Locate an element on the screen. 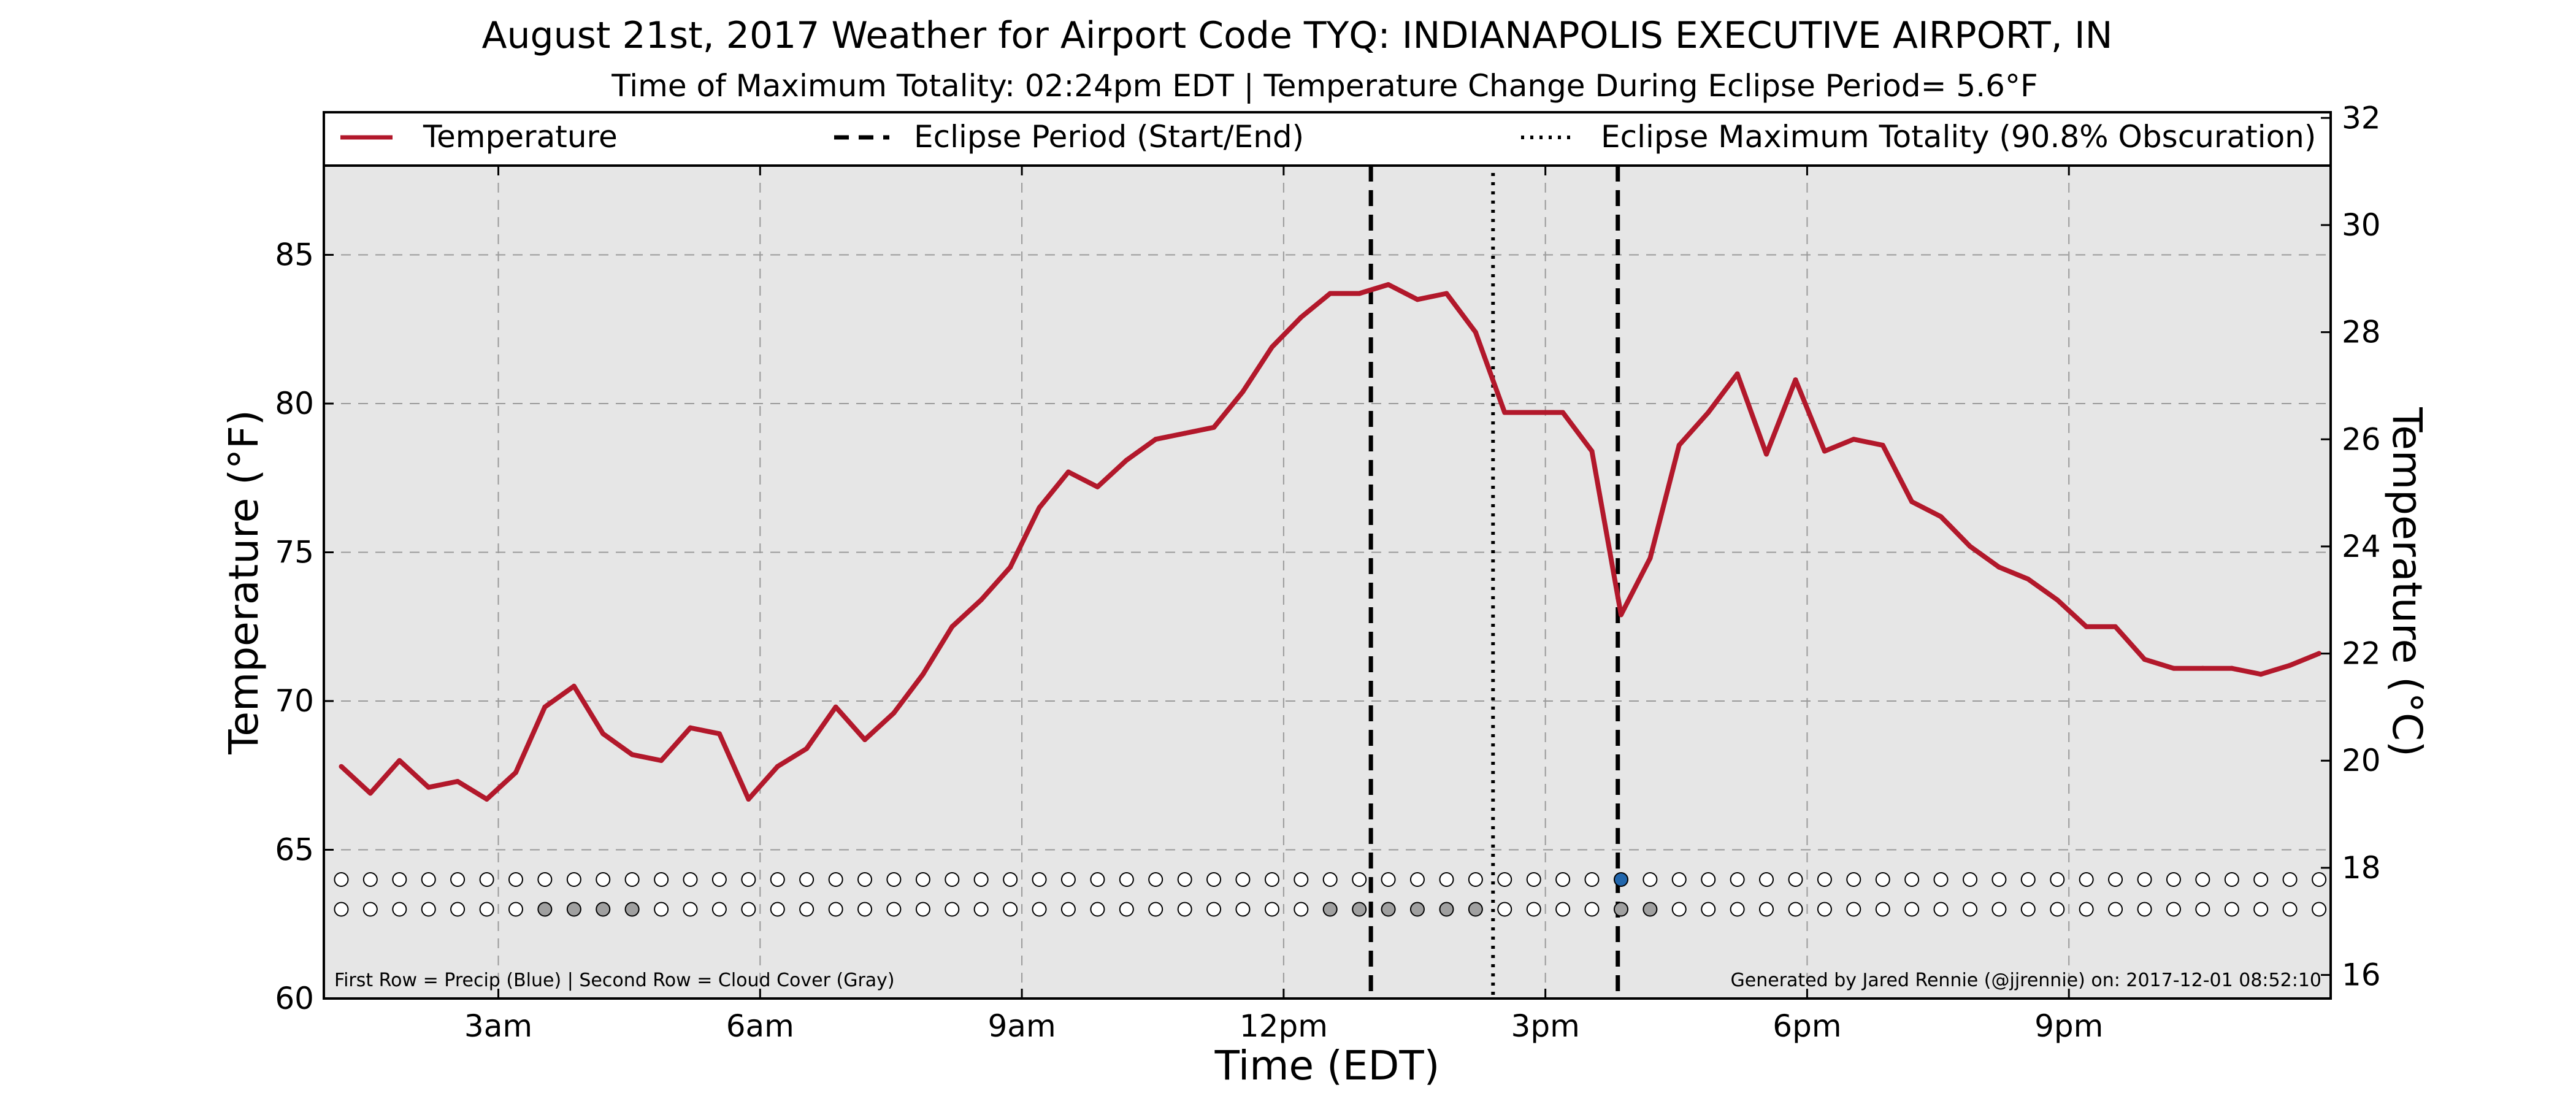  legend-label-eclipse-period: Eclipse Period (Start/End) is located at coordinates (1109, 137).